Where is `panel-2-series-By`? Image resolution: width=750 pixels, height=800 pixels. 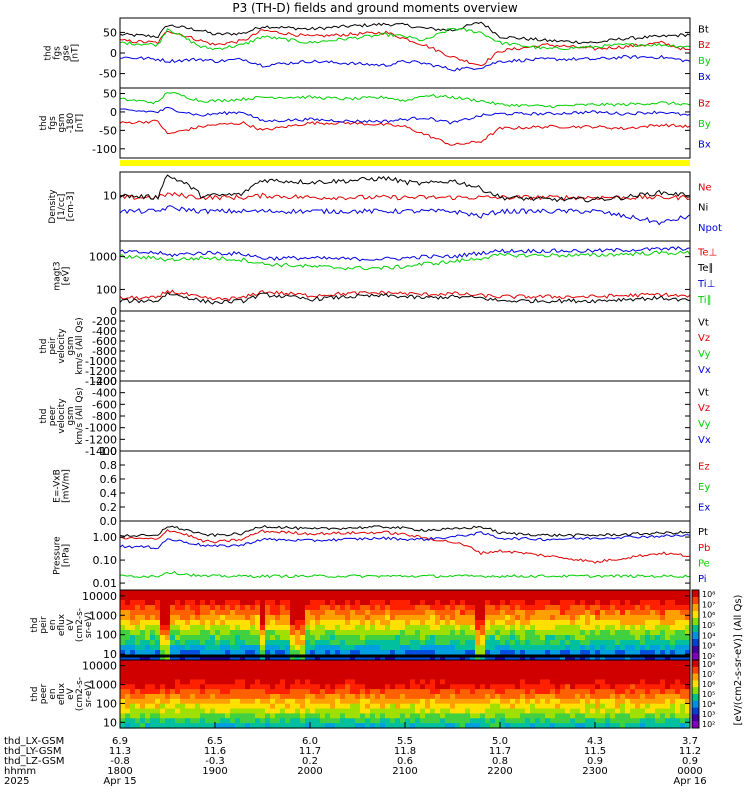 panel-2-series-By is located at coordinates (405, 100).